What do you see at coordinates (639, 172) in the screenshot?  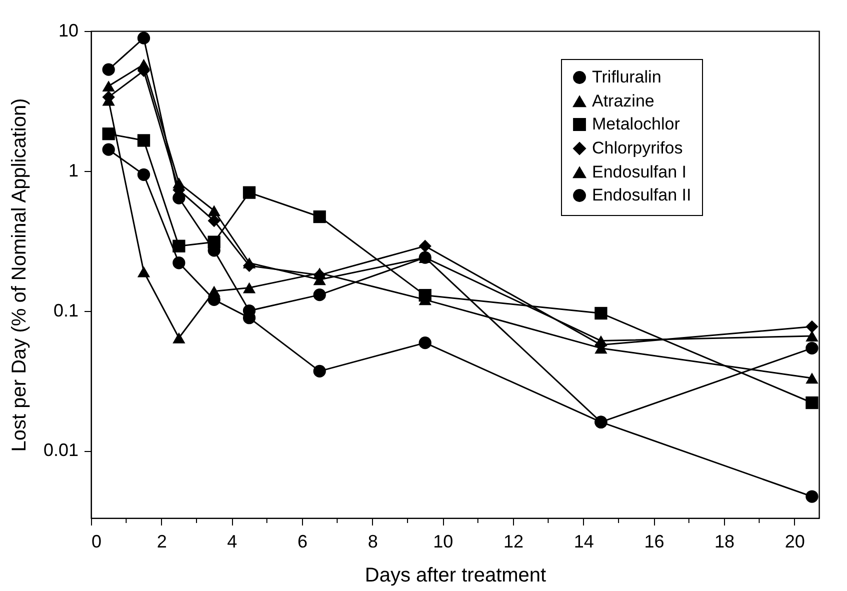 I see `legend-label: Endosulfan I` at bounding box center [639, 172].